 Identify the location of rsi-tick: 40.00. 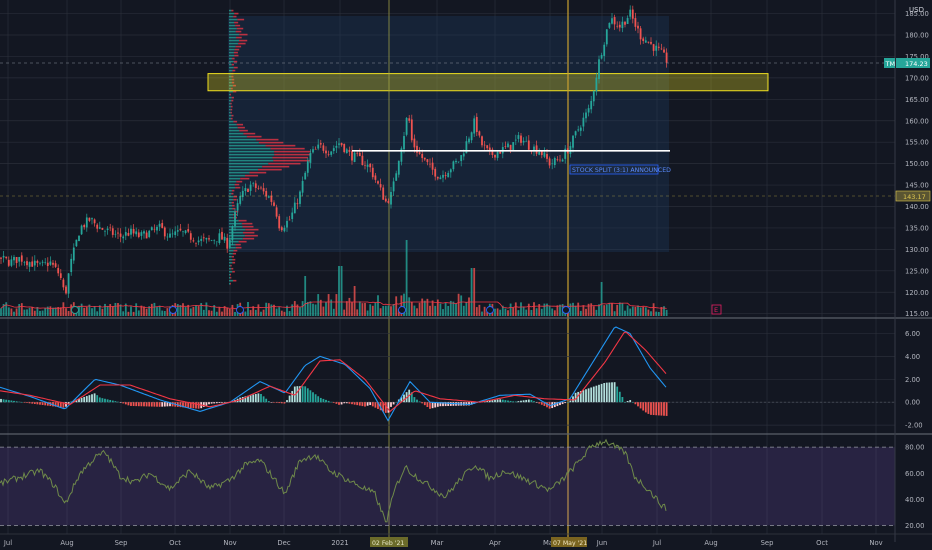
(914, 500).